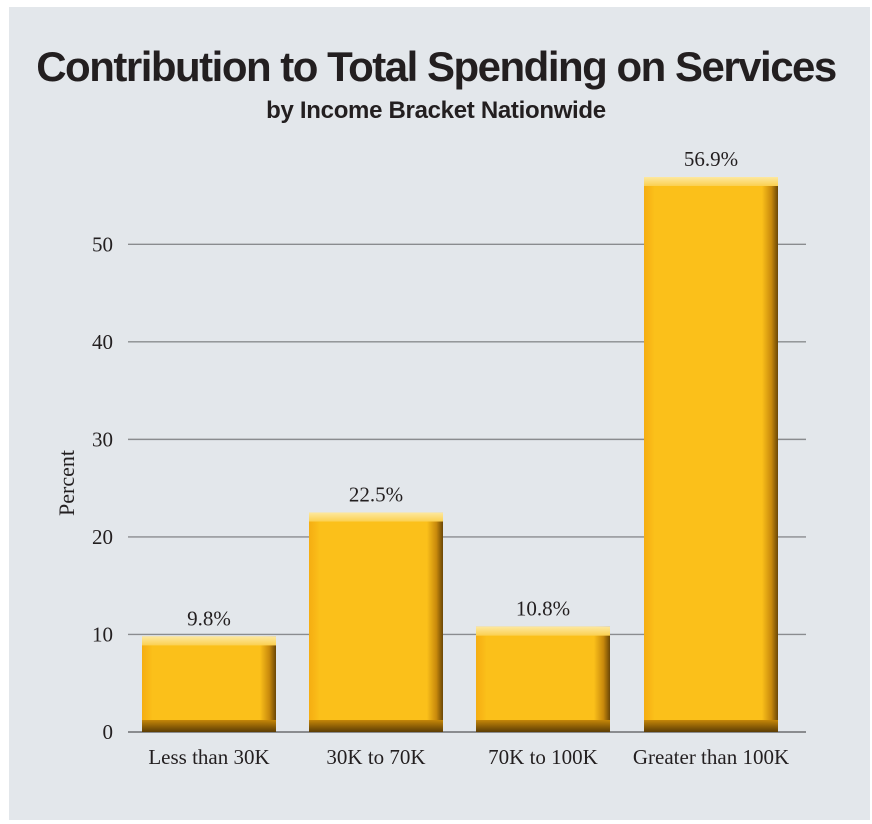 The width and height of the screenshot is (872, 824). What do you see at coordinates (376, 495) in the screenshot?
I see `data-label: 22.5%` at bounding box center [376, 495].